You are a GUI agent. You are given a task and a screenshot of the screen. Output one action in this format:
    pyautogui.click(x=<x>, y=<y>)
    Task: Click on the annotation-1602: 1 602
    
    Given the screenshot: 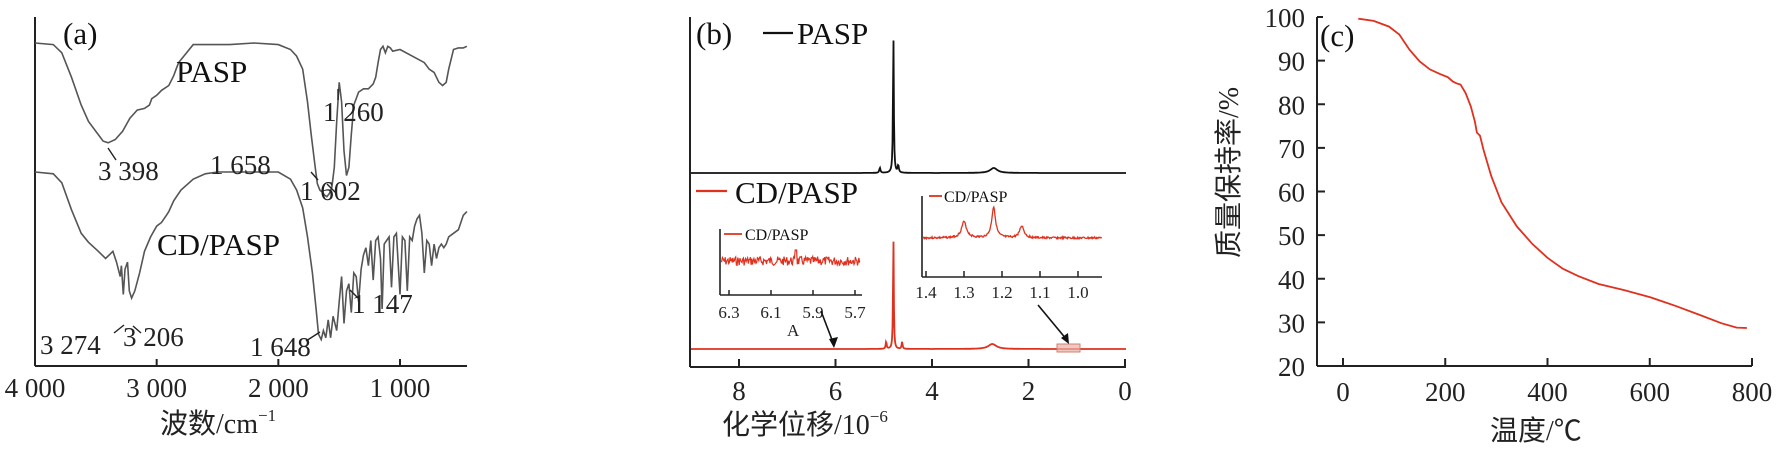 What is the action you would take?
    pyautogui.click(x=330, y=191)
    